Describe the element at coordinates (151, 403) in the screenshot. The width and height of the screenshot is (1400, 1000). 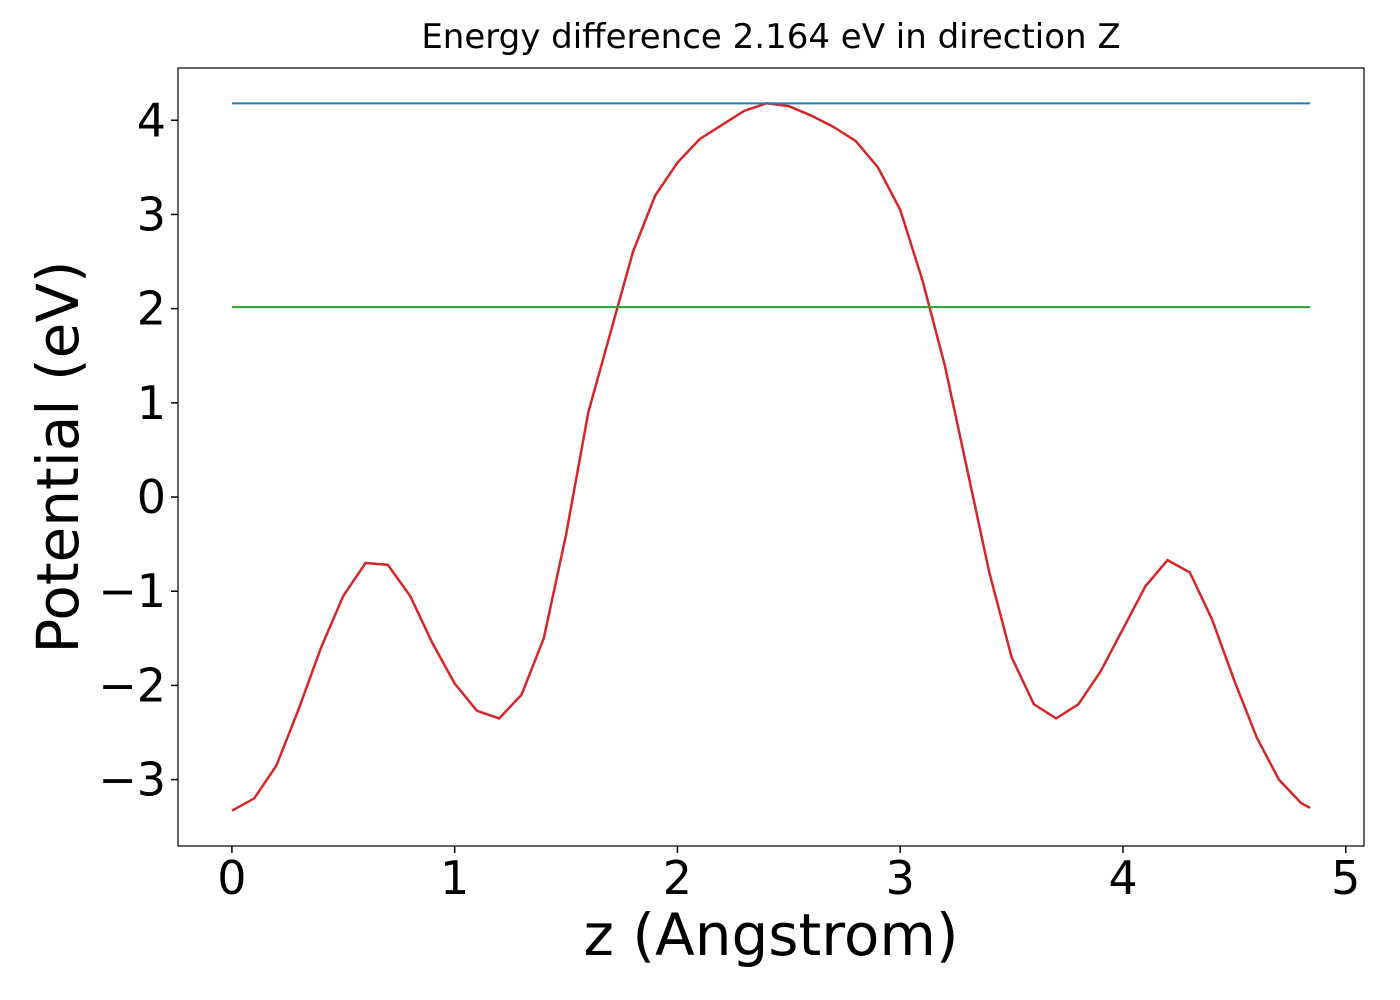
I see `y-tick-label: 1` at that location.